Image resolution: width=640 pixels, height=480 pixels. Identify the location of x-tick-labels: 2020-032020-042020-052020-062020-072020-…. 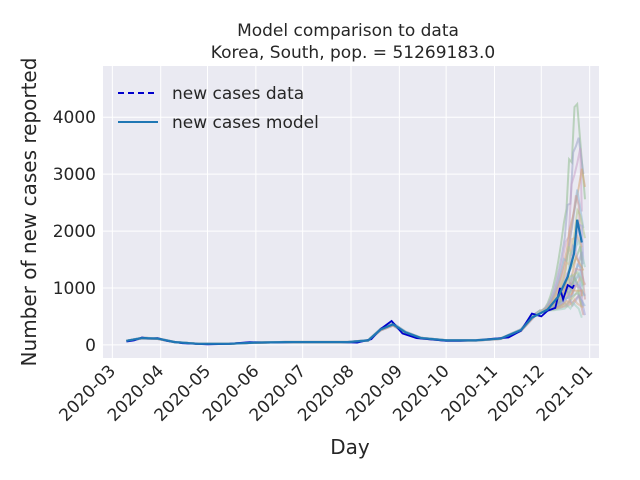
(327, 393).